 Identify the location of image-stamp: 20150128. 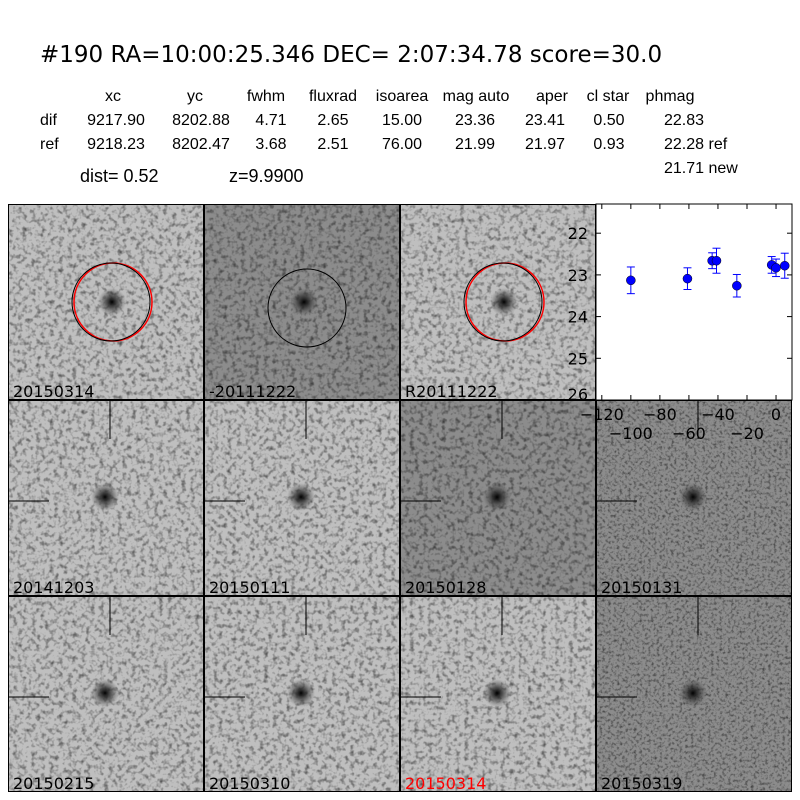
(498, 498).